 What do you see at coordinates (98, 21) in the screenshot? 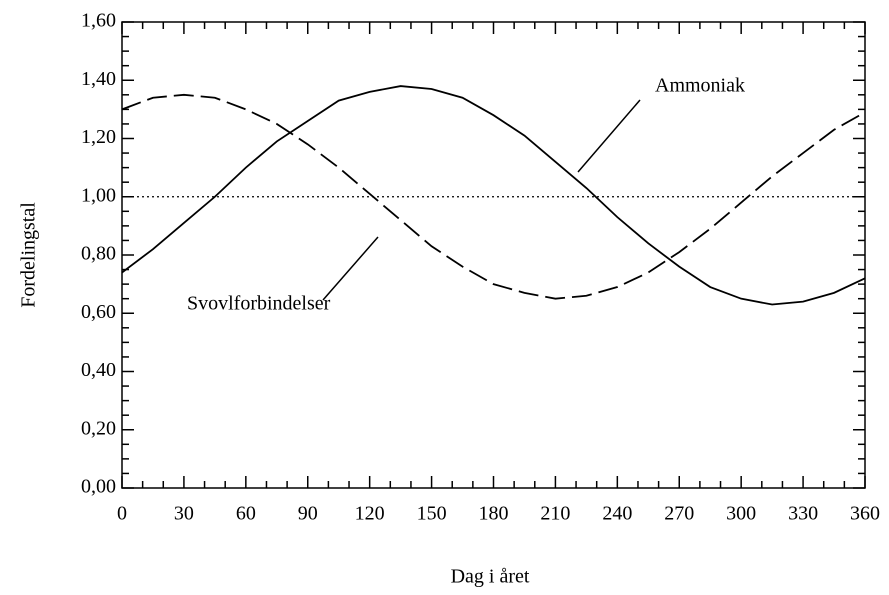
I see `y-tick-label: 1,60` at bounding box center [98, 21].